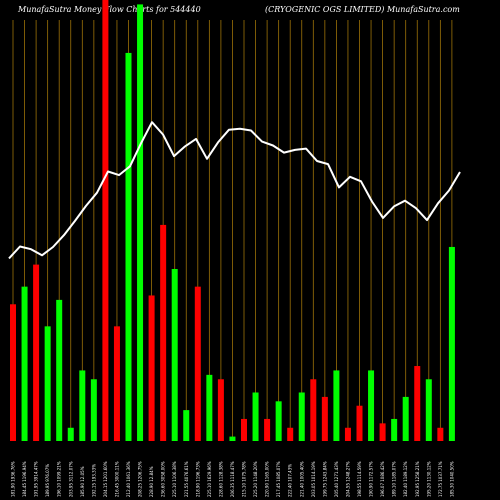  Describe the element at coordinates (163, 479) in the screenshot. I see `x-axis-label: 236.60 3058.00%` at that location.